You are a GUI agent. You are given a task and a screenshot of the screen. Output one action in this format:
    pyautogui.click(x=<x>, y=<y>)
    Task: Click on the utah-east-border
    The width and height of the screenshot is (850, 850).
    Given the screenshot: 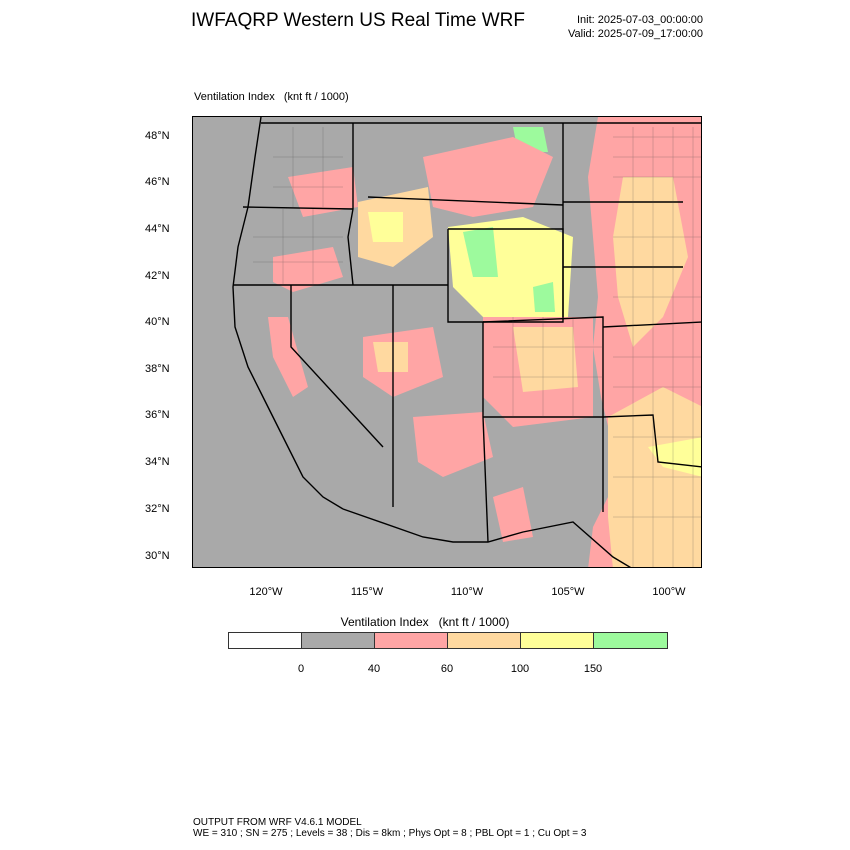 What is the action you would take?
    pyautogui.click(x=465, y=323)
    